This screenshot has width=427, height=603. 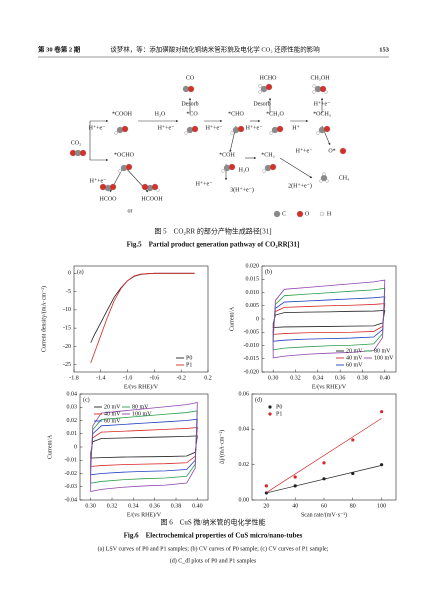 What do you see at coordinates (244, 500) in the screenshot?
I see `y-tick-label: 0.00` at bounding box center [244, 500].